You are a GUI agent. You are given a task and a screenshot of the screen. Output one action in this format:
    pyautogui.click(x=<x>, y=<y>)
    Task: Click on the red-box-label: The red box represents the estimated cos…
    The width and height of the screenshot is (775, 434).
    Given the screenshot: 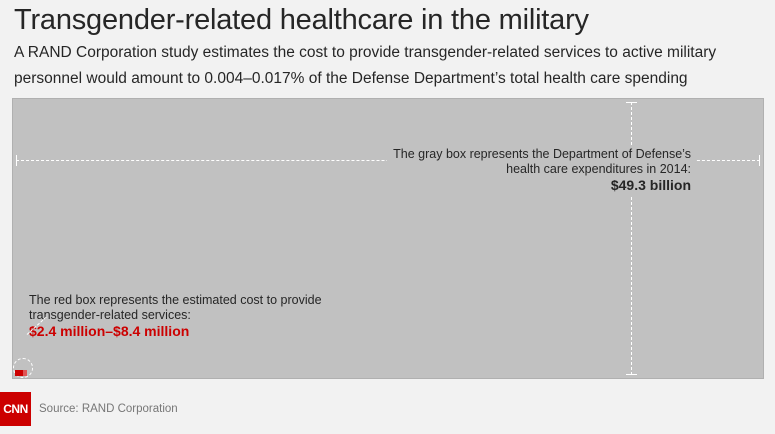 What is the action you would take?
    pyautogui.click(x=175, y=307)
    